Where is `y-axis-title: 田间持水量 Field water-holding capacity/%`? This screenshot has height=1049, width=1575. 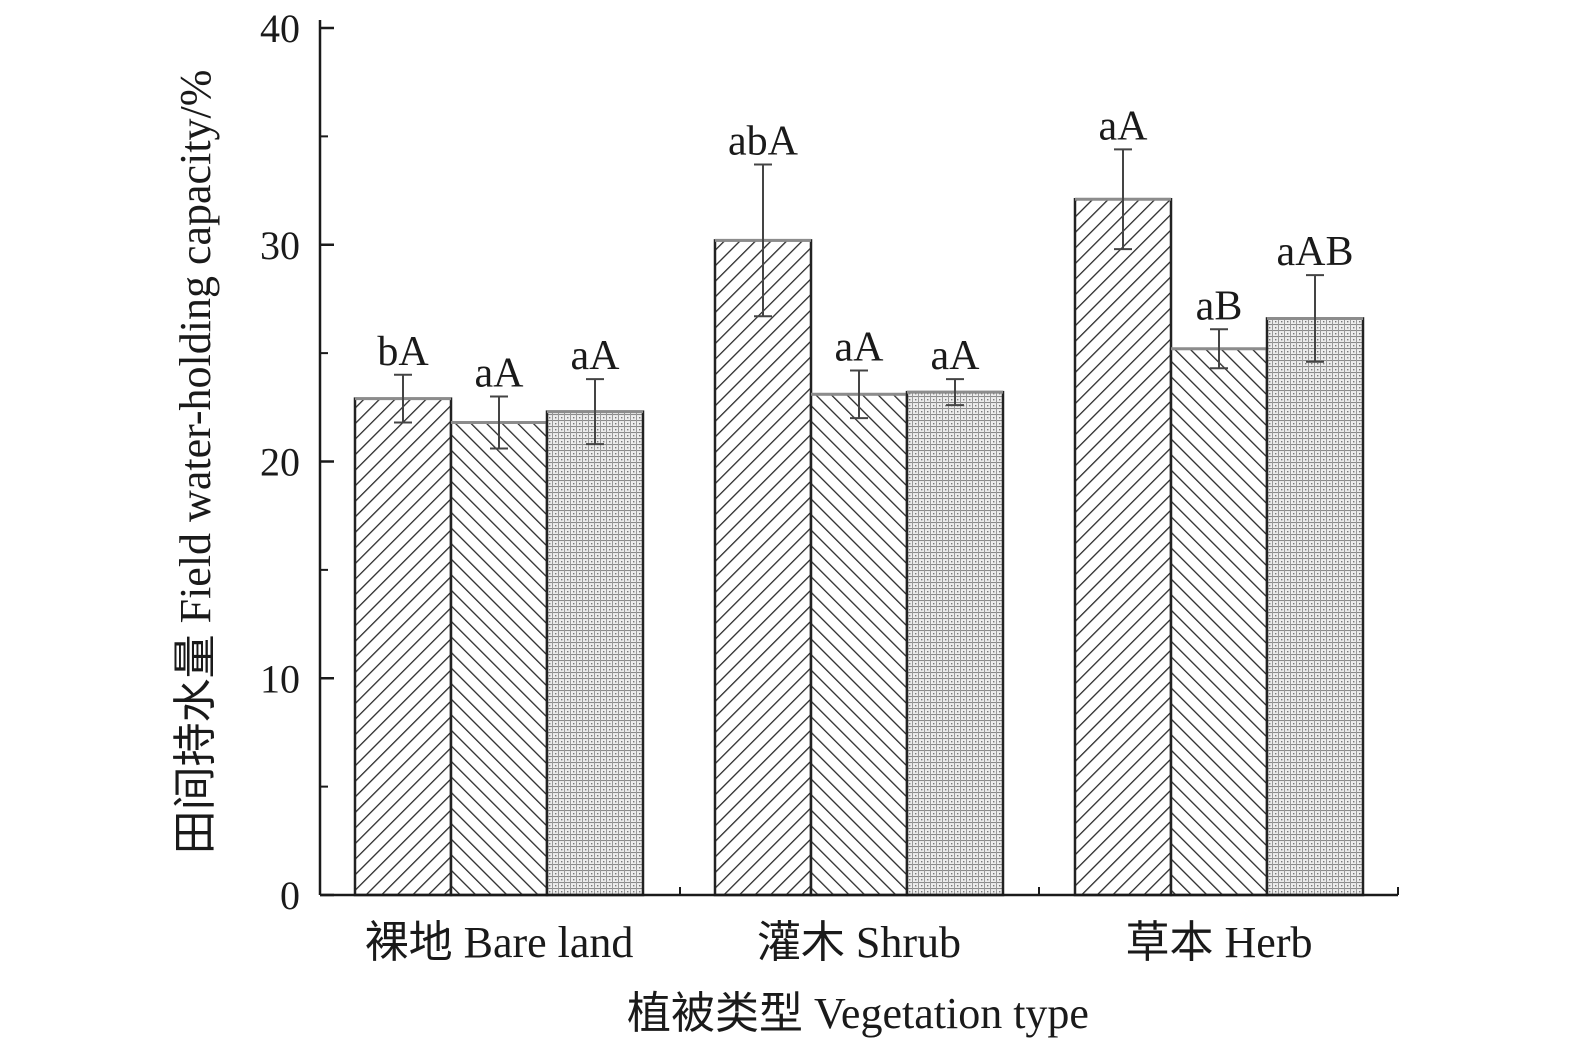
y-axis-title: 田间持水量 Field water-holding capacity/% is located at coordinates (195, 462).